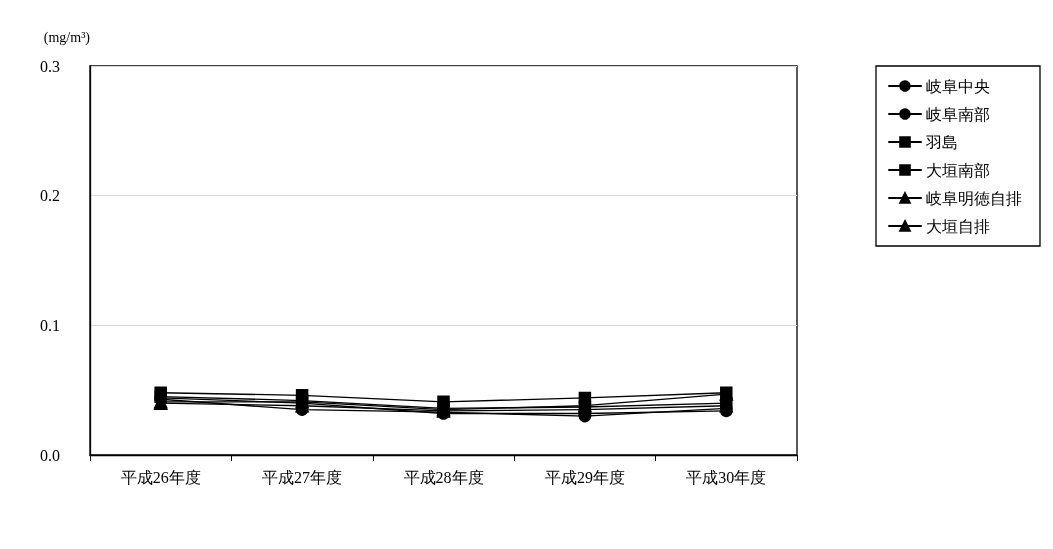 The height and width of the screenshot is (549, 1053). What do you see at coordinates (50, 455) in the screenshot?
I see `y-tick-label: 0.0` at bounding box center [50, 455].